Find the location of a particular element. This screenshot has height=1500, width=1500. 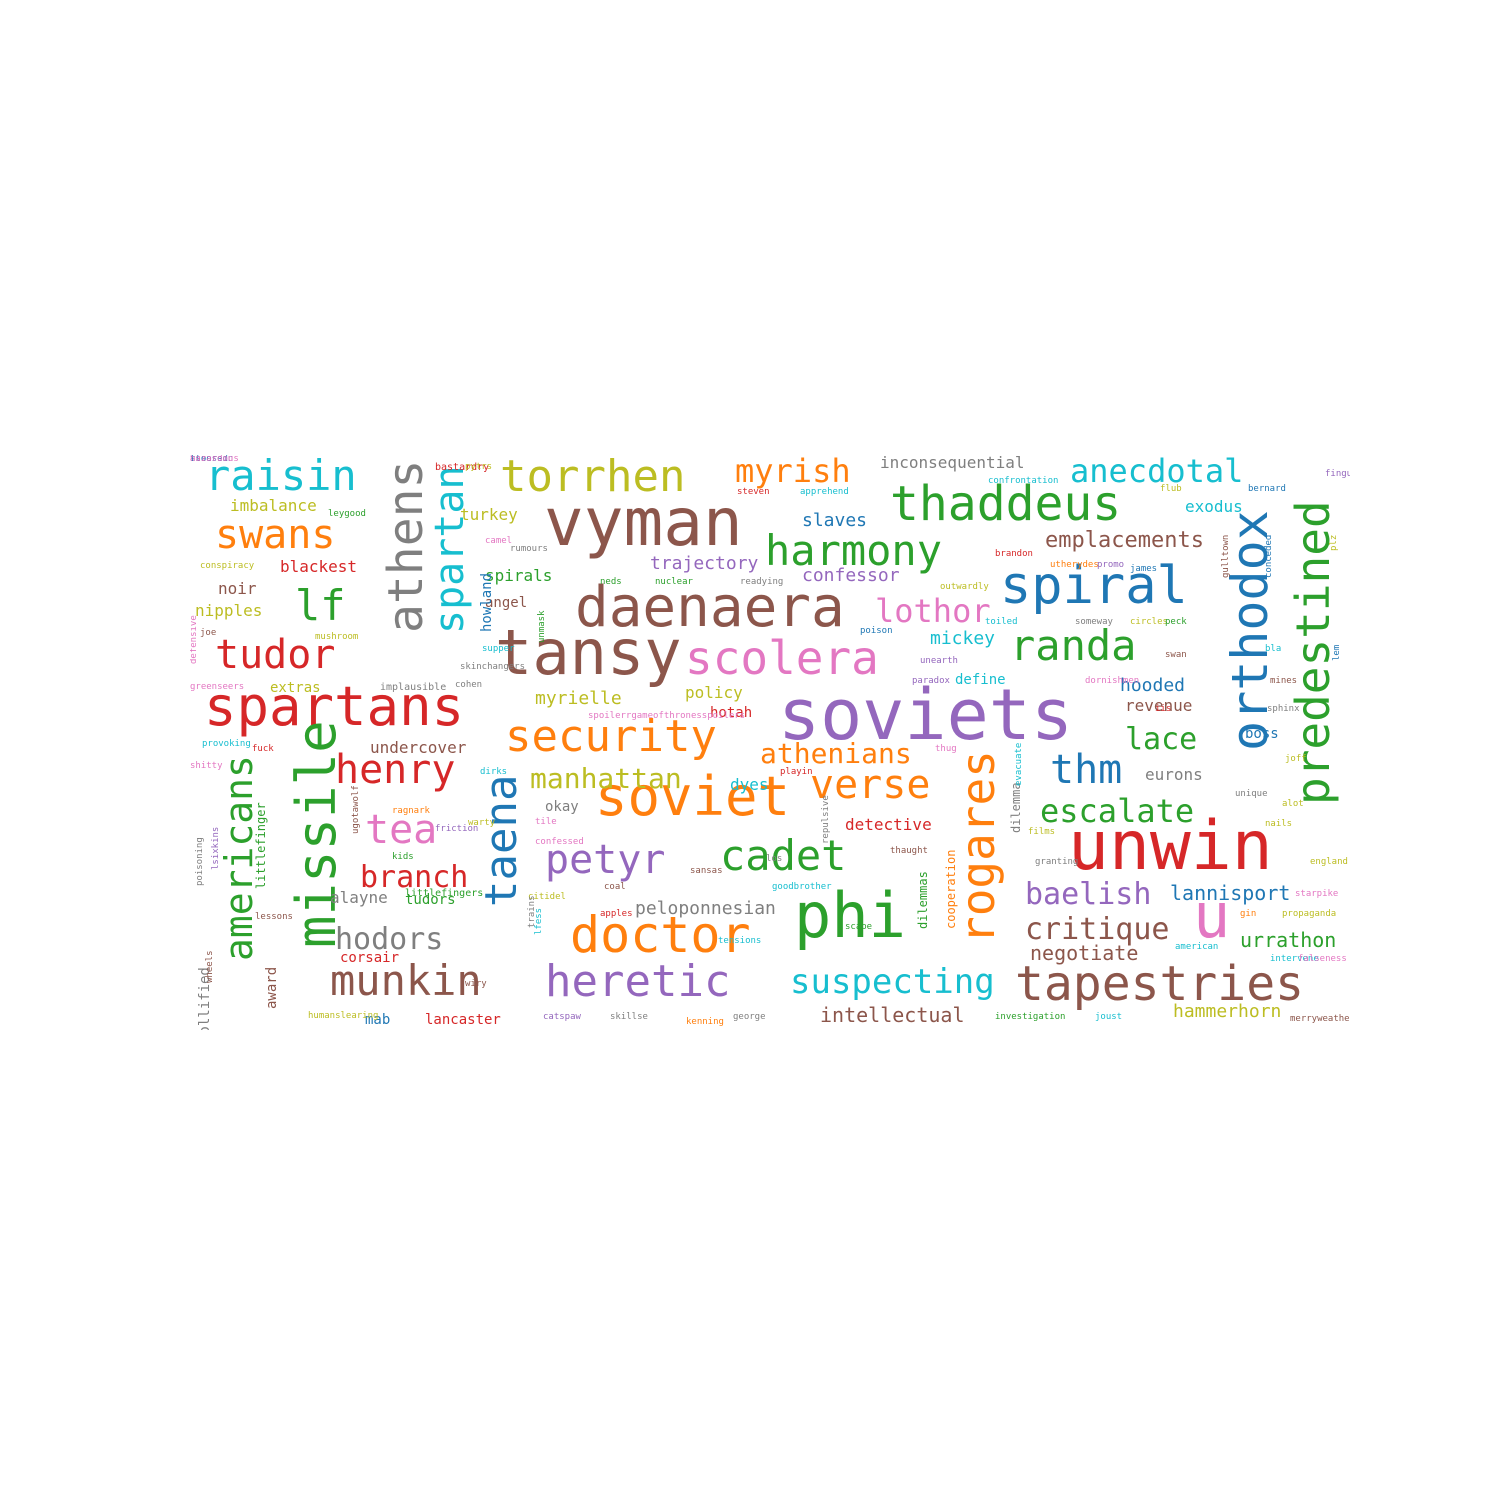

word-skinchangers: skinchangers is located at coordinates (493, 667).